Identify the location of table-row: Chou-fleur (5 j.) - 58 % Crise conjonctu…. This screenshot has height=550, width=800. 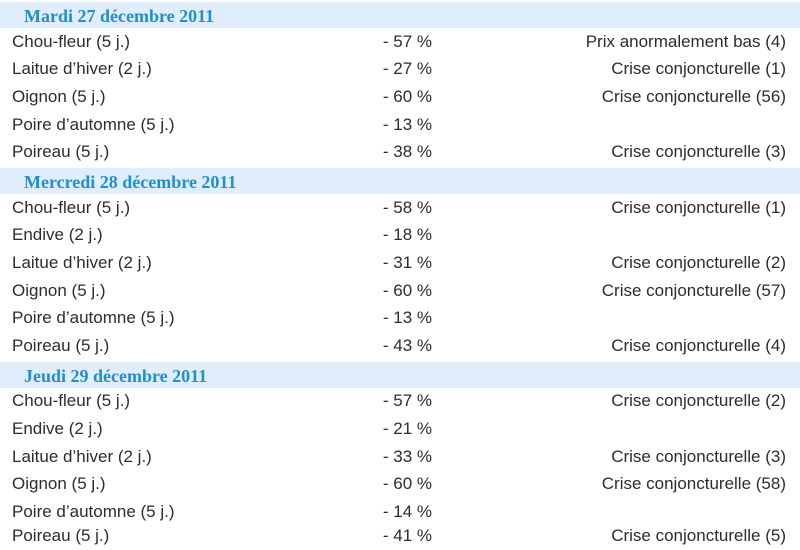
(400, 208).